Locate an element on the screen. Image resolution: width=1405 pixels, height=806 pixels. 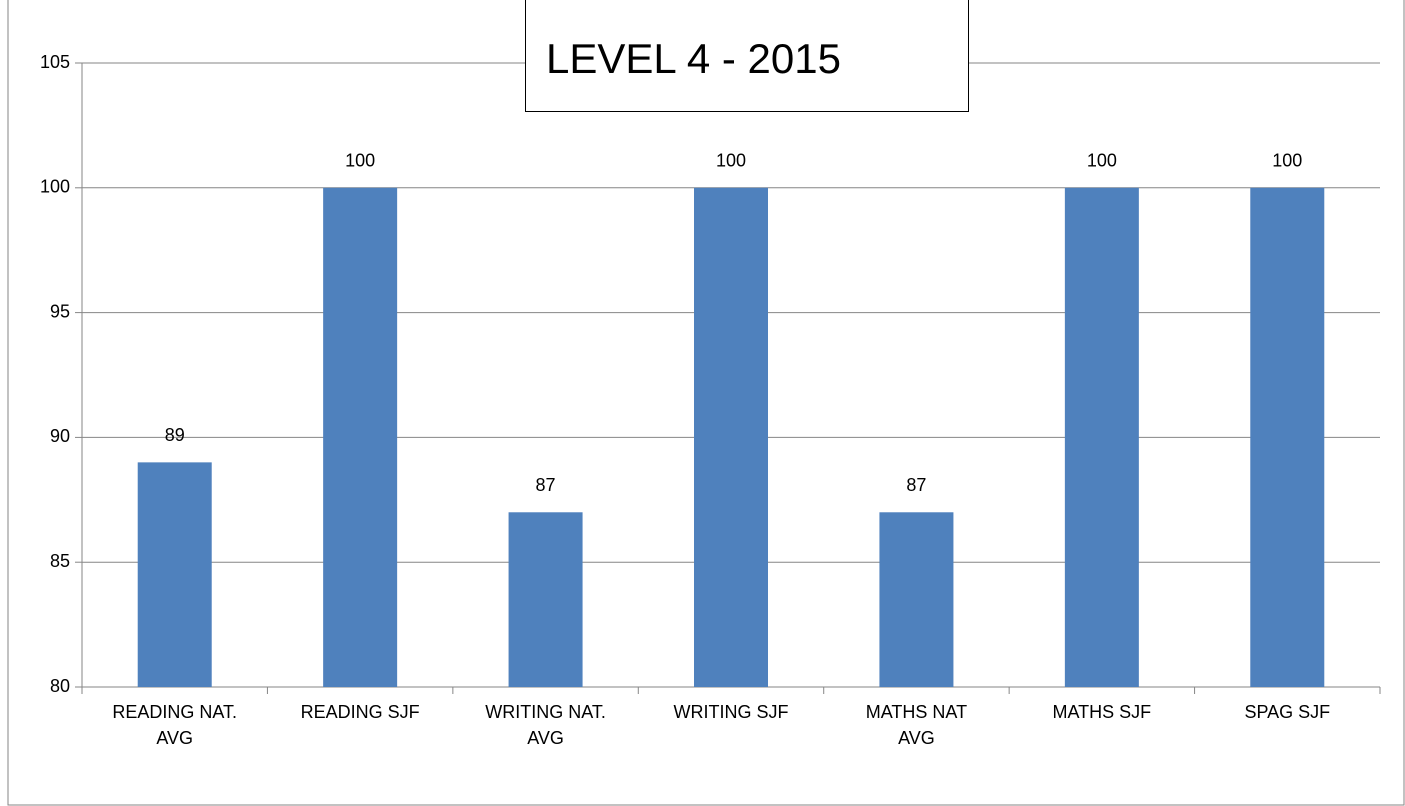
y-tick-label: 95 is located at coordinates (60, 311).